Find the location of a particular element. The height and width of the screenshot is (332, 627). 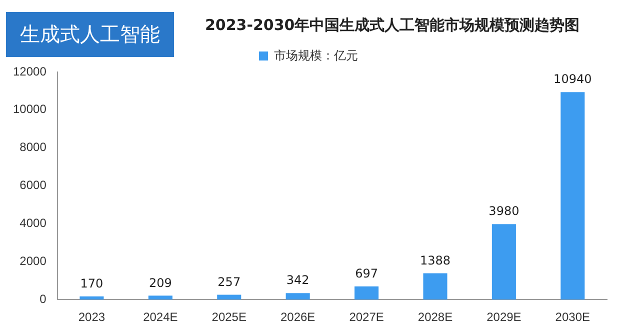

data-label: 697 is located at coordinates (366, 273).